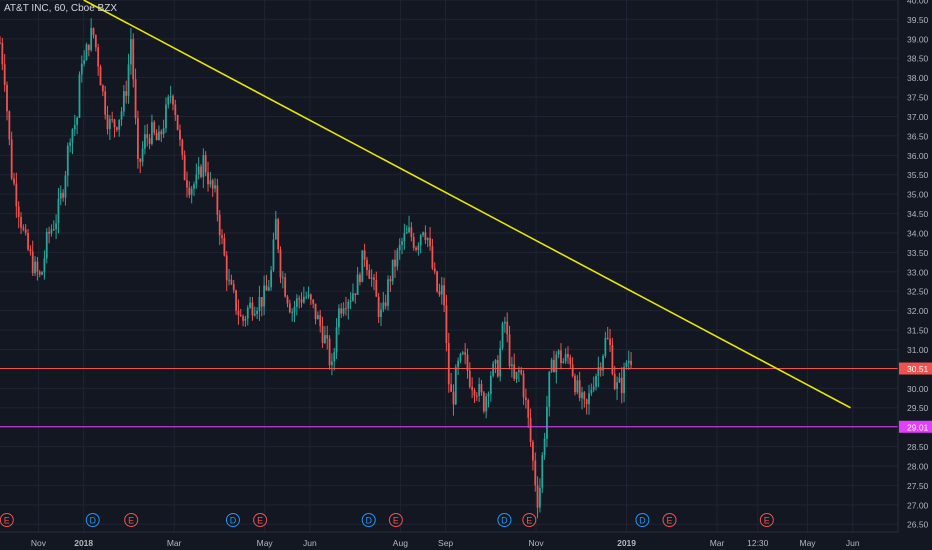 The width and height of the screenshot is (932, 550). Describe the element at coordinates (915, 426) in the screenshot. I see `price-badge` at that location.